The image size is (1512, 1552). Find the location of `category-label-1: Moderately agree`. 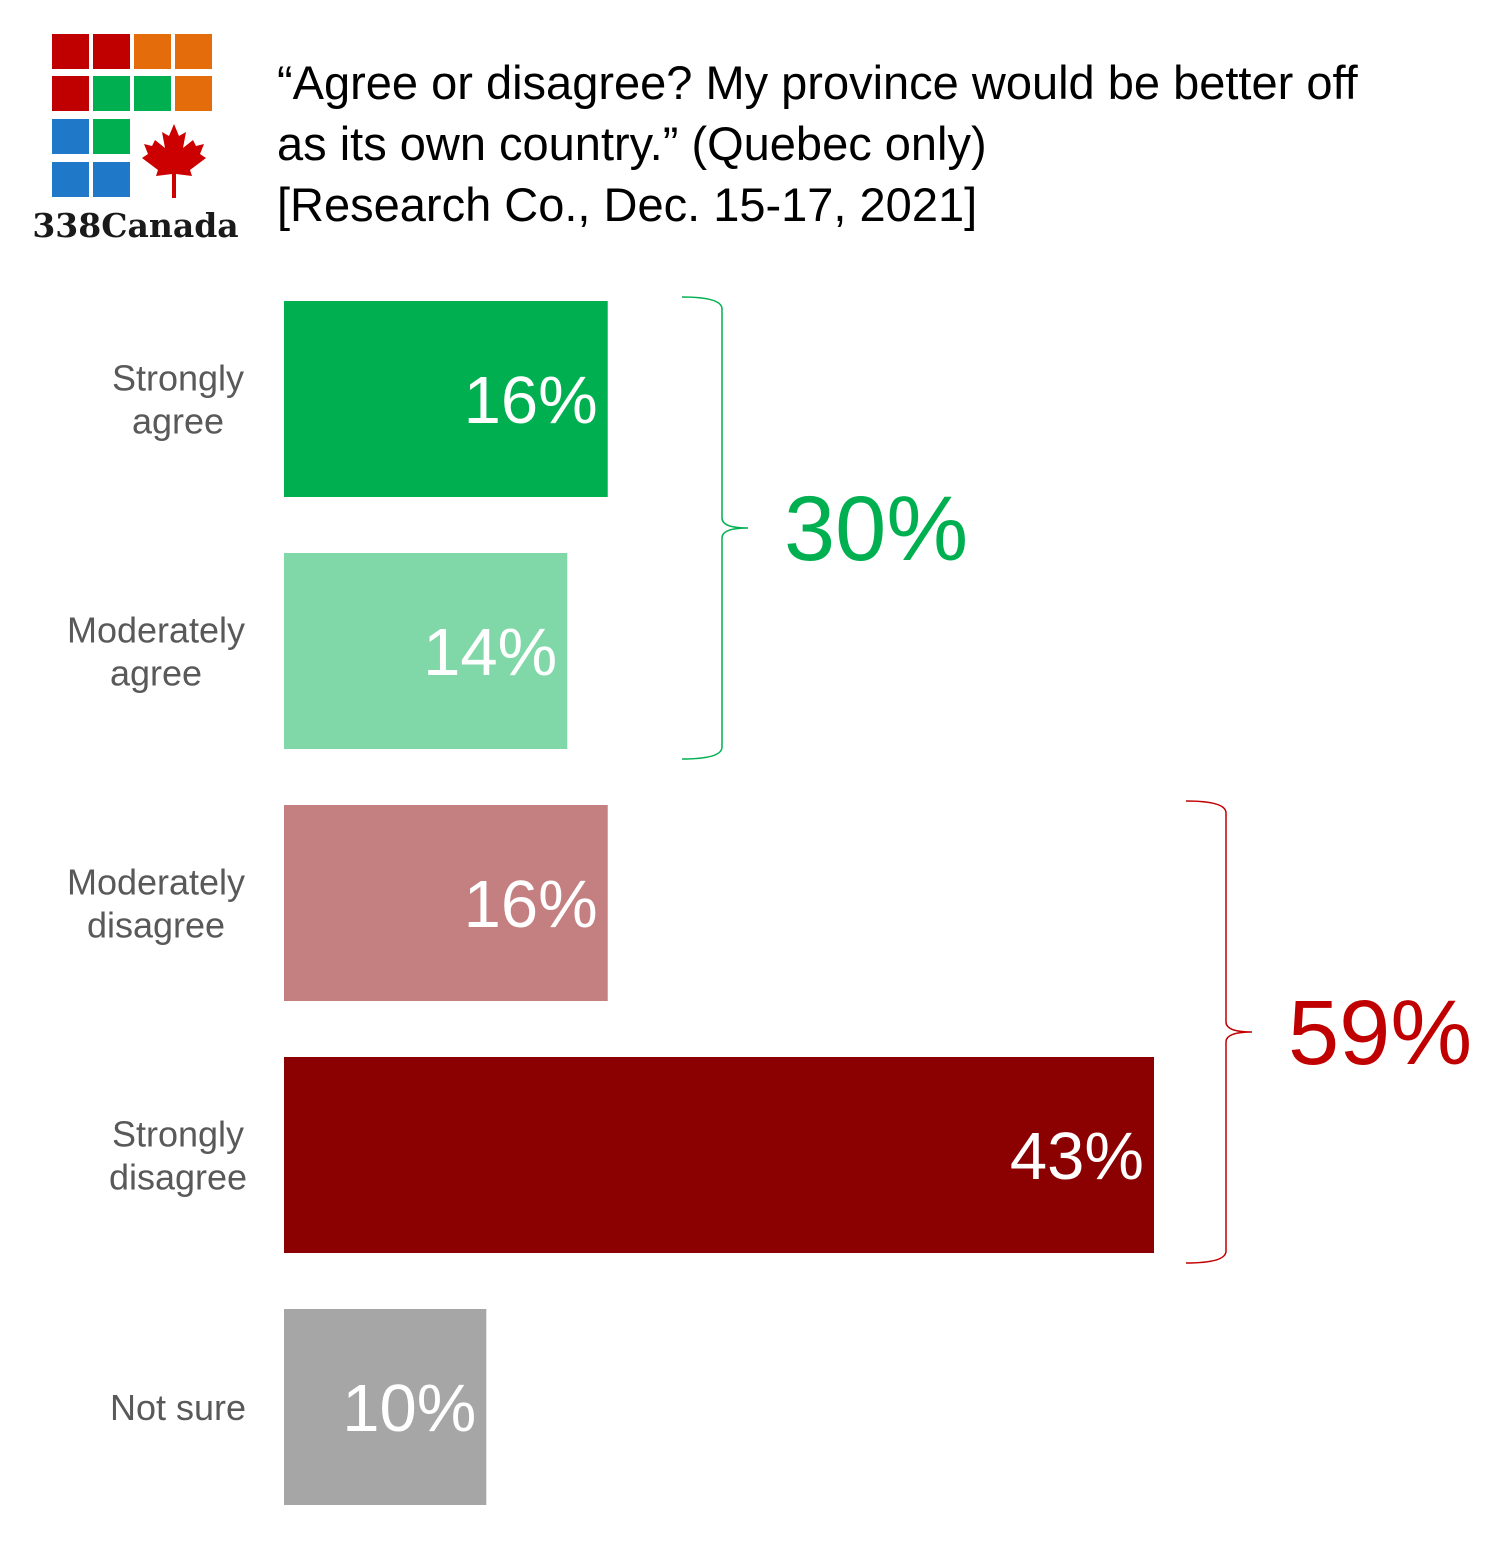

category-label-1: Moderately agree is located at coordinates (156, 652).